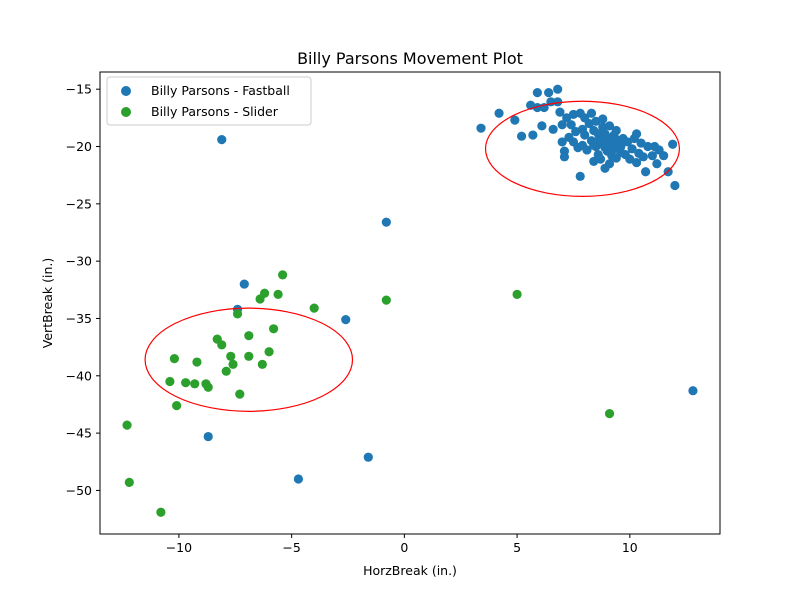 The image size is (800, 600). Describe the element at coordinates (79, 490) in the screenshot. I see `y-tick-label: −50` at that location.